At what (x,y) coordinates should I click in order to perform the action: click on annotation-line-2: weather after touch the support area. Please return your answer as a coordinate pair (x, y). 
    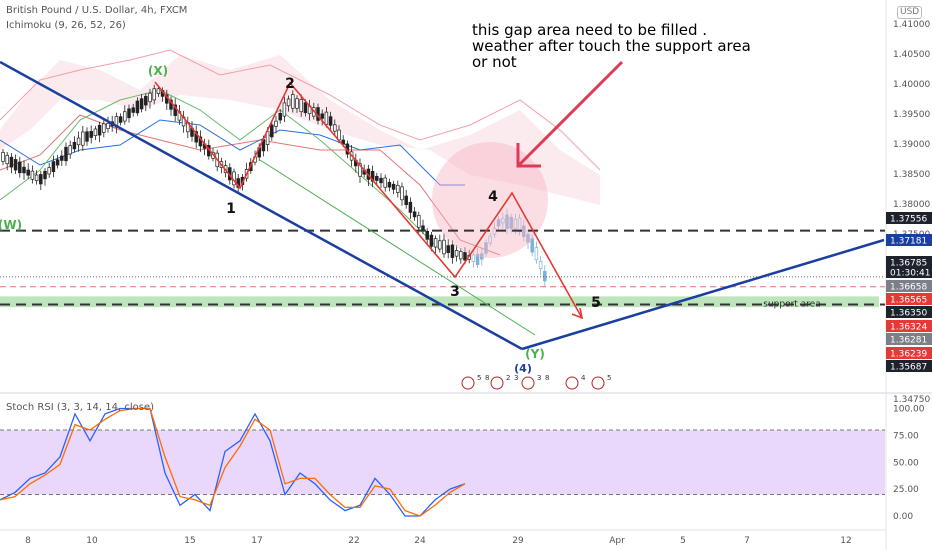
    Looking at the image, I should click on (611, 46).